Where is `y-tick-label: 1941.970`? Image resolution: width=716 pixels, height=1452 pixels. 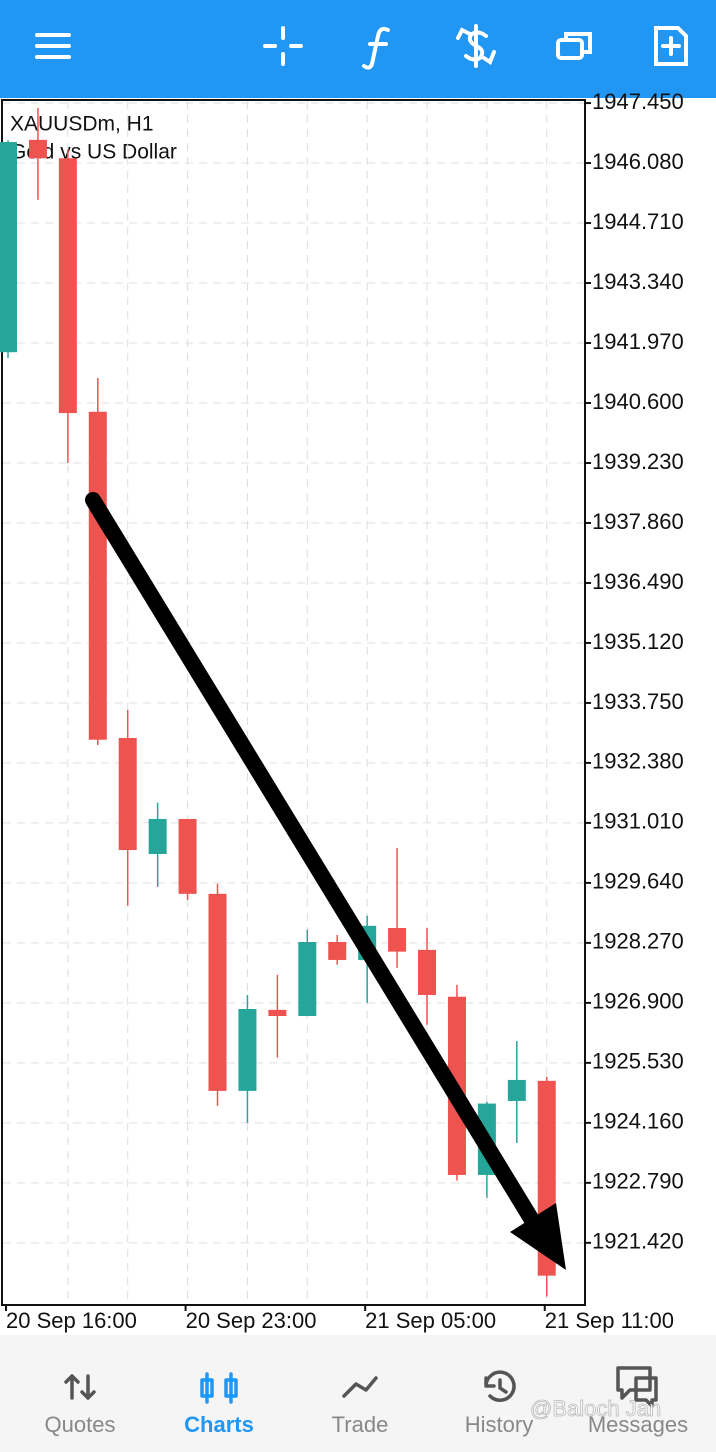 y-tick-label: 1941.970 is located at coordinates (638, 341).